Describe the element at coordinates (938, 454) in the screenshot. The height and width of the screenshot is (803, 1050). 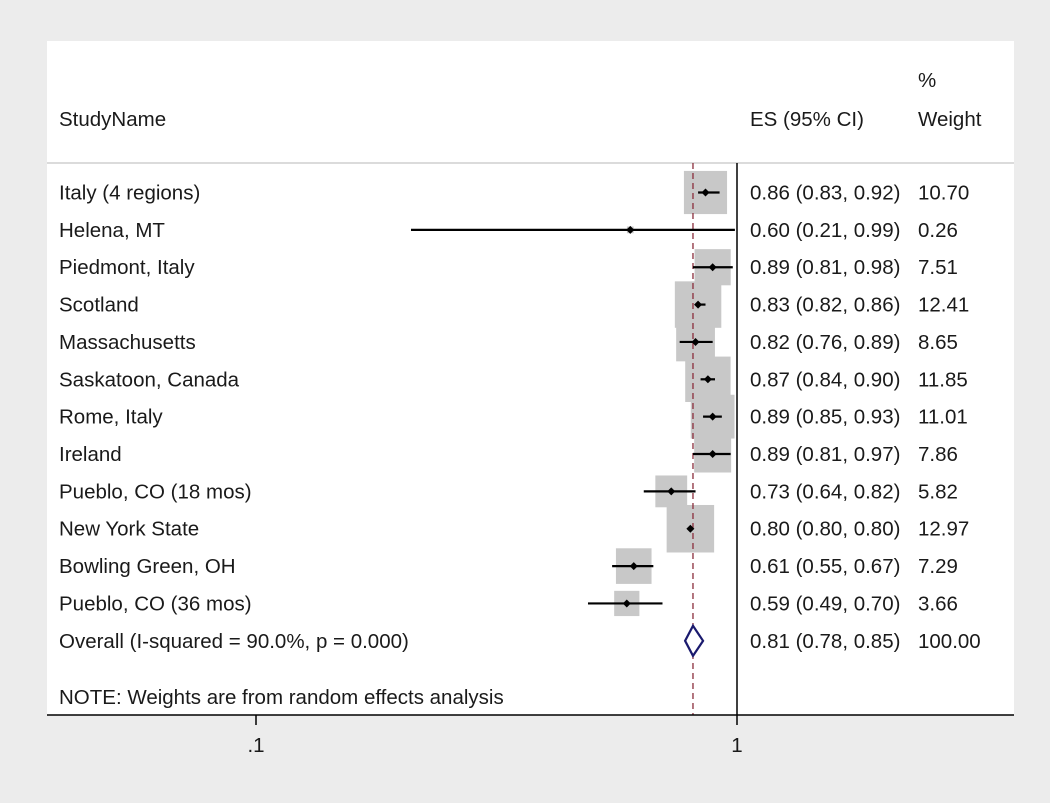
I see `weight-label: 7.86` at that location.